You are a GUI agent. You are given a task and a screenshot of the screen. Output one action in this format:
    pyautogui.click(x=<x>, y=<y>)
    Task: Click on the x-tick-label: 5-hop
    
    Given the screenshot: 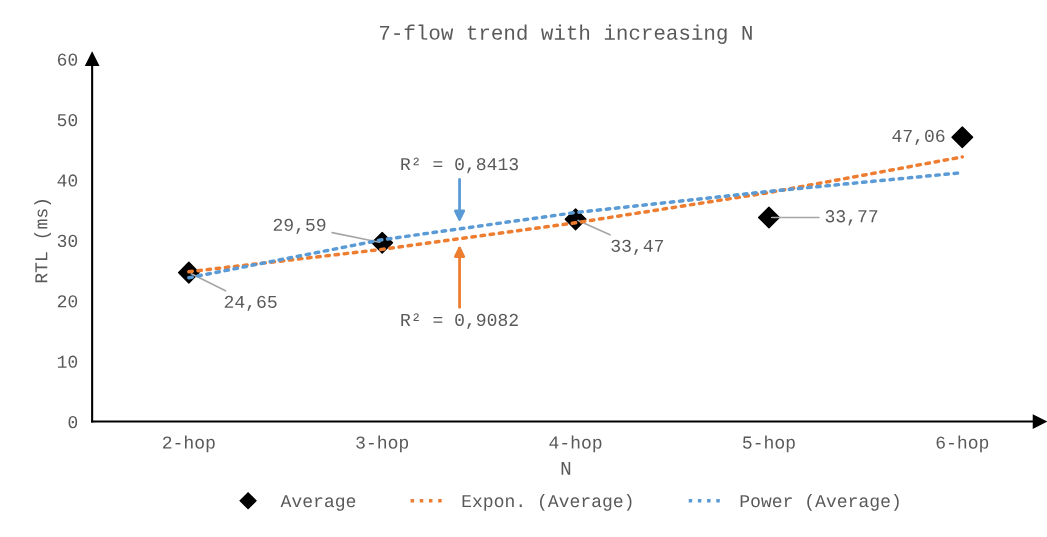 What is the action you would take?
    pyautogui.click(x=768, y=444)
    